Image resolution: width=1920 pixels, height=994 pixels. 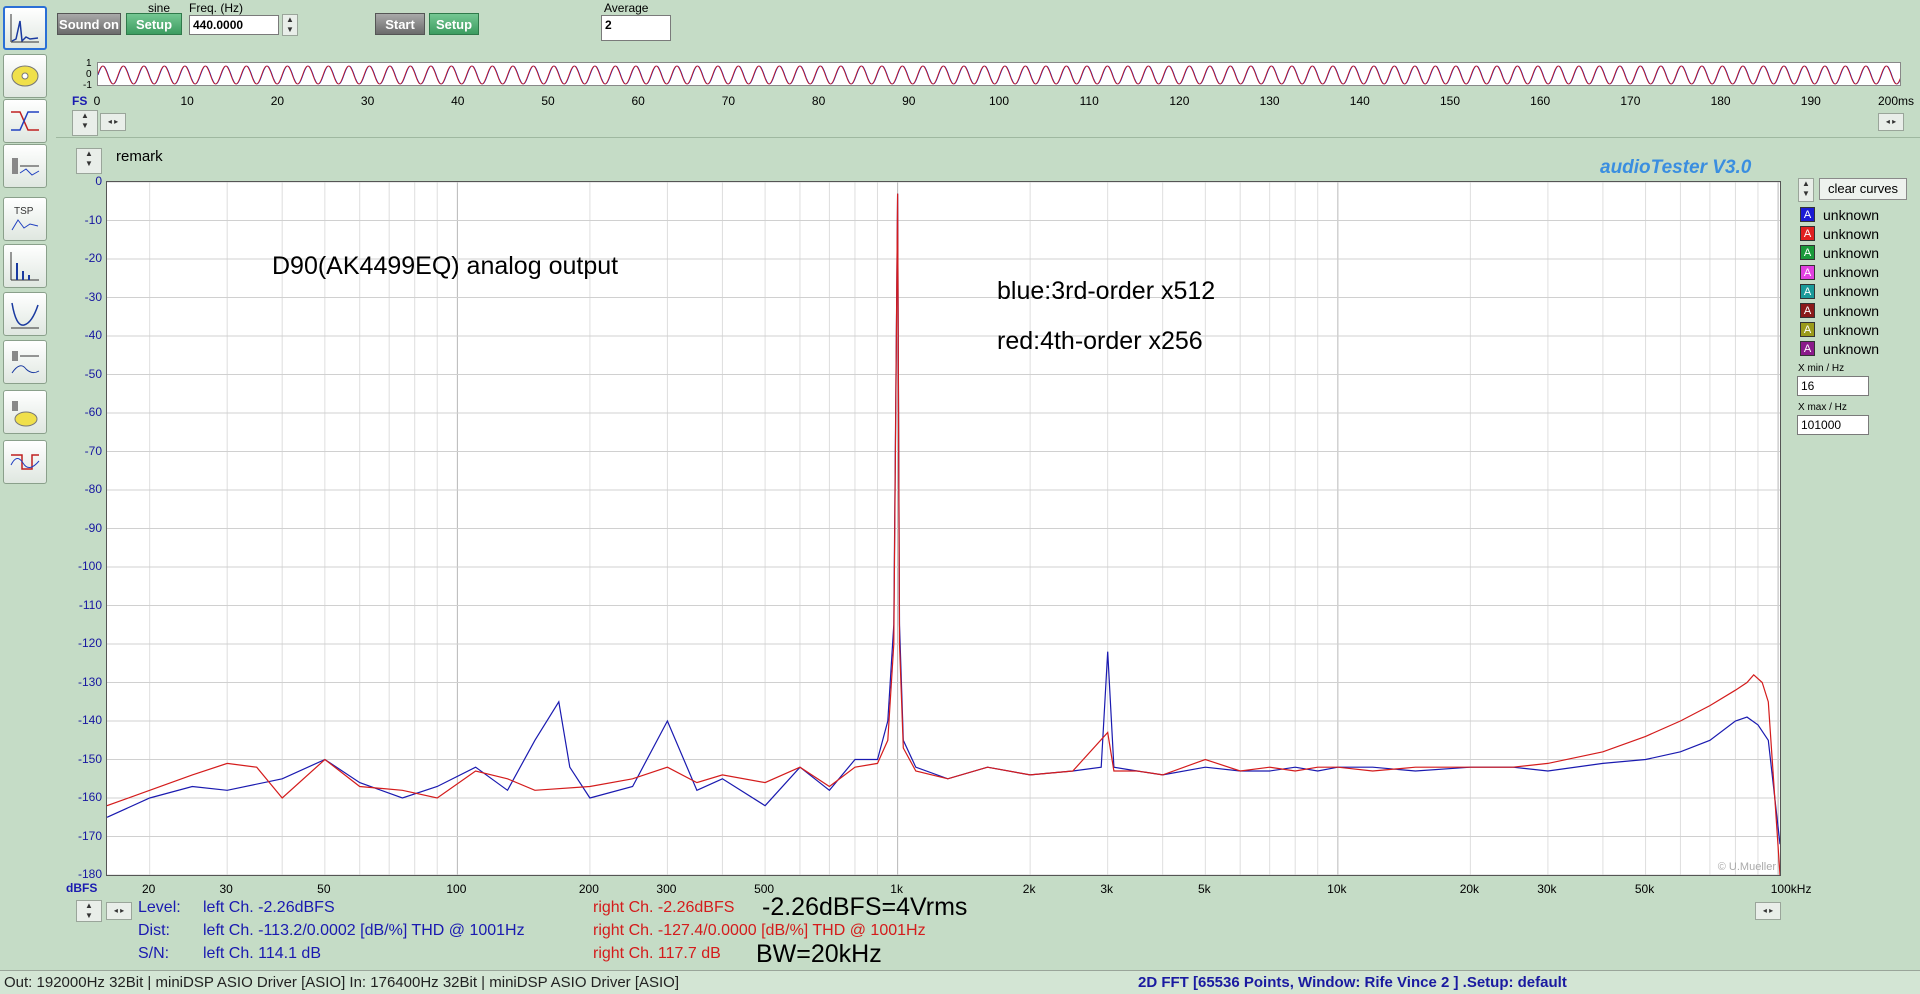 What do you see at coordinates (664, 907) in the screenshot?
I see `right-level-value: right Ch. -2.26dBFS` at bounding box center [664, 907].